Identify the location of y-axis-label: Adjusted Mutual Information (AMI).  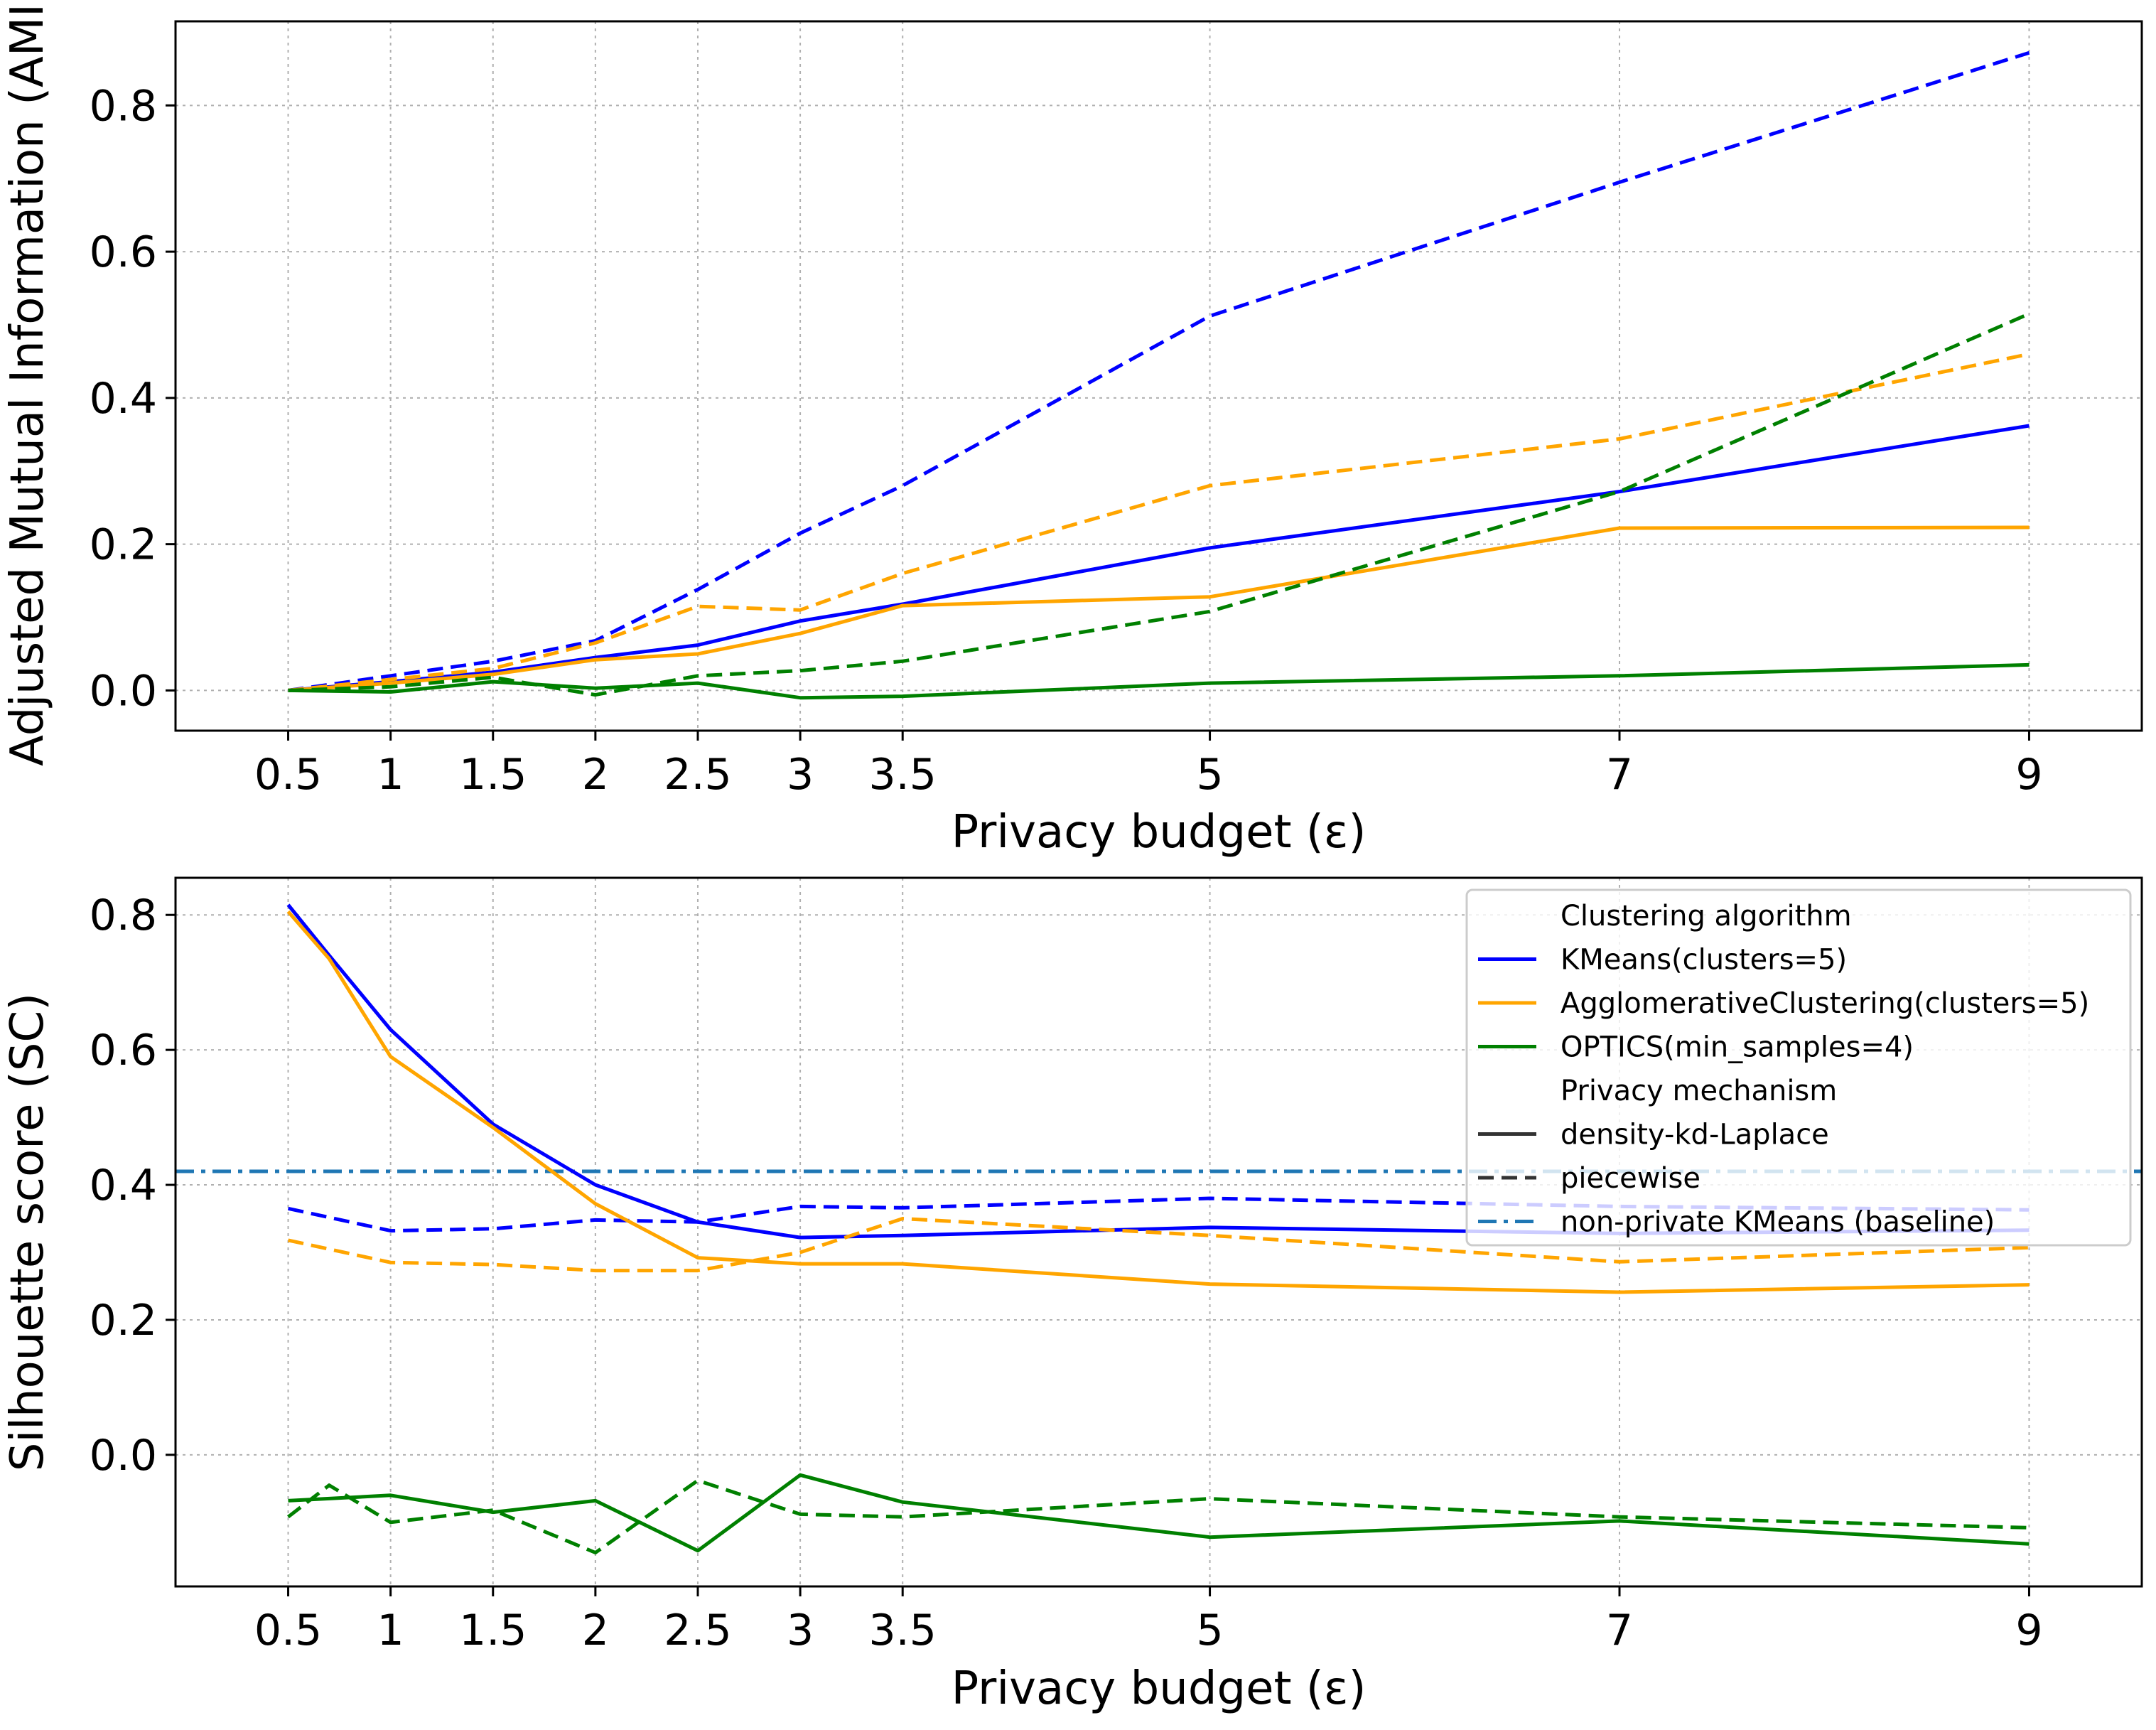
(27, 383).